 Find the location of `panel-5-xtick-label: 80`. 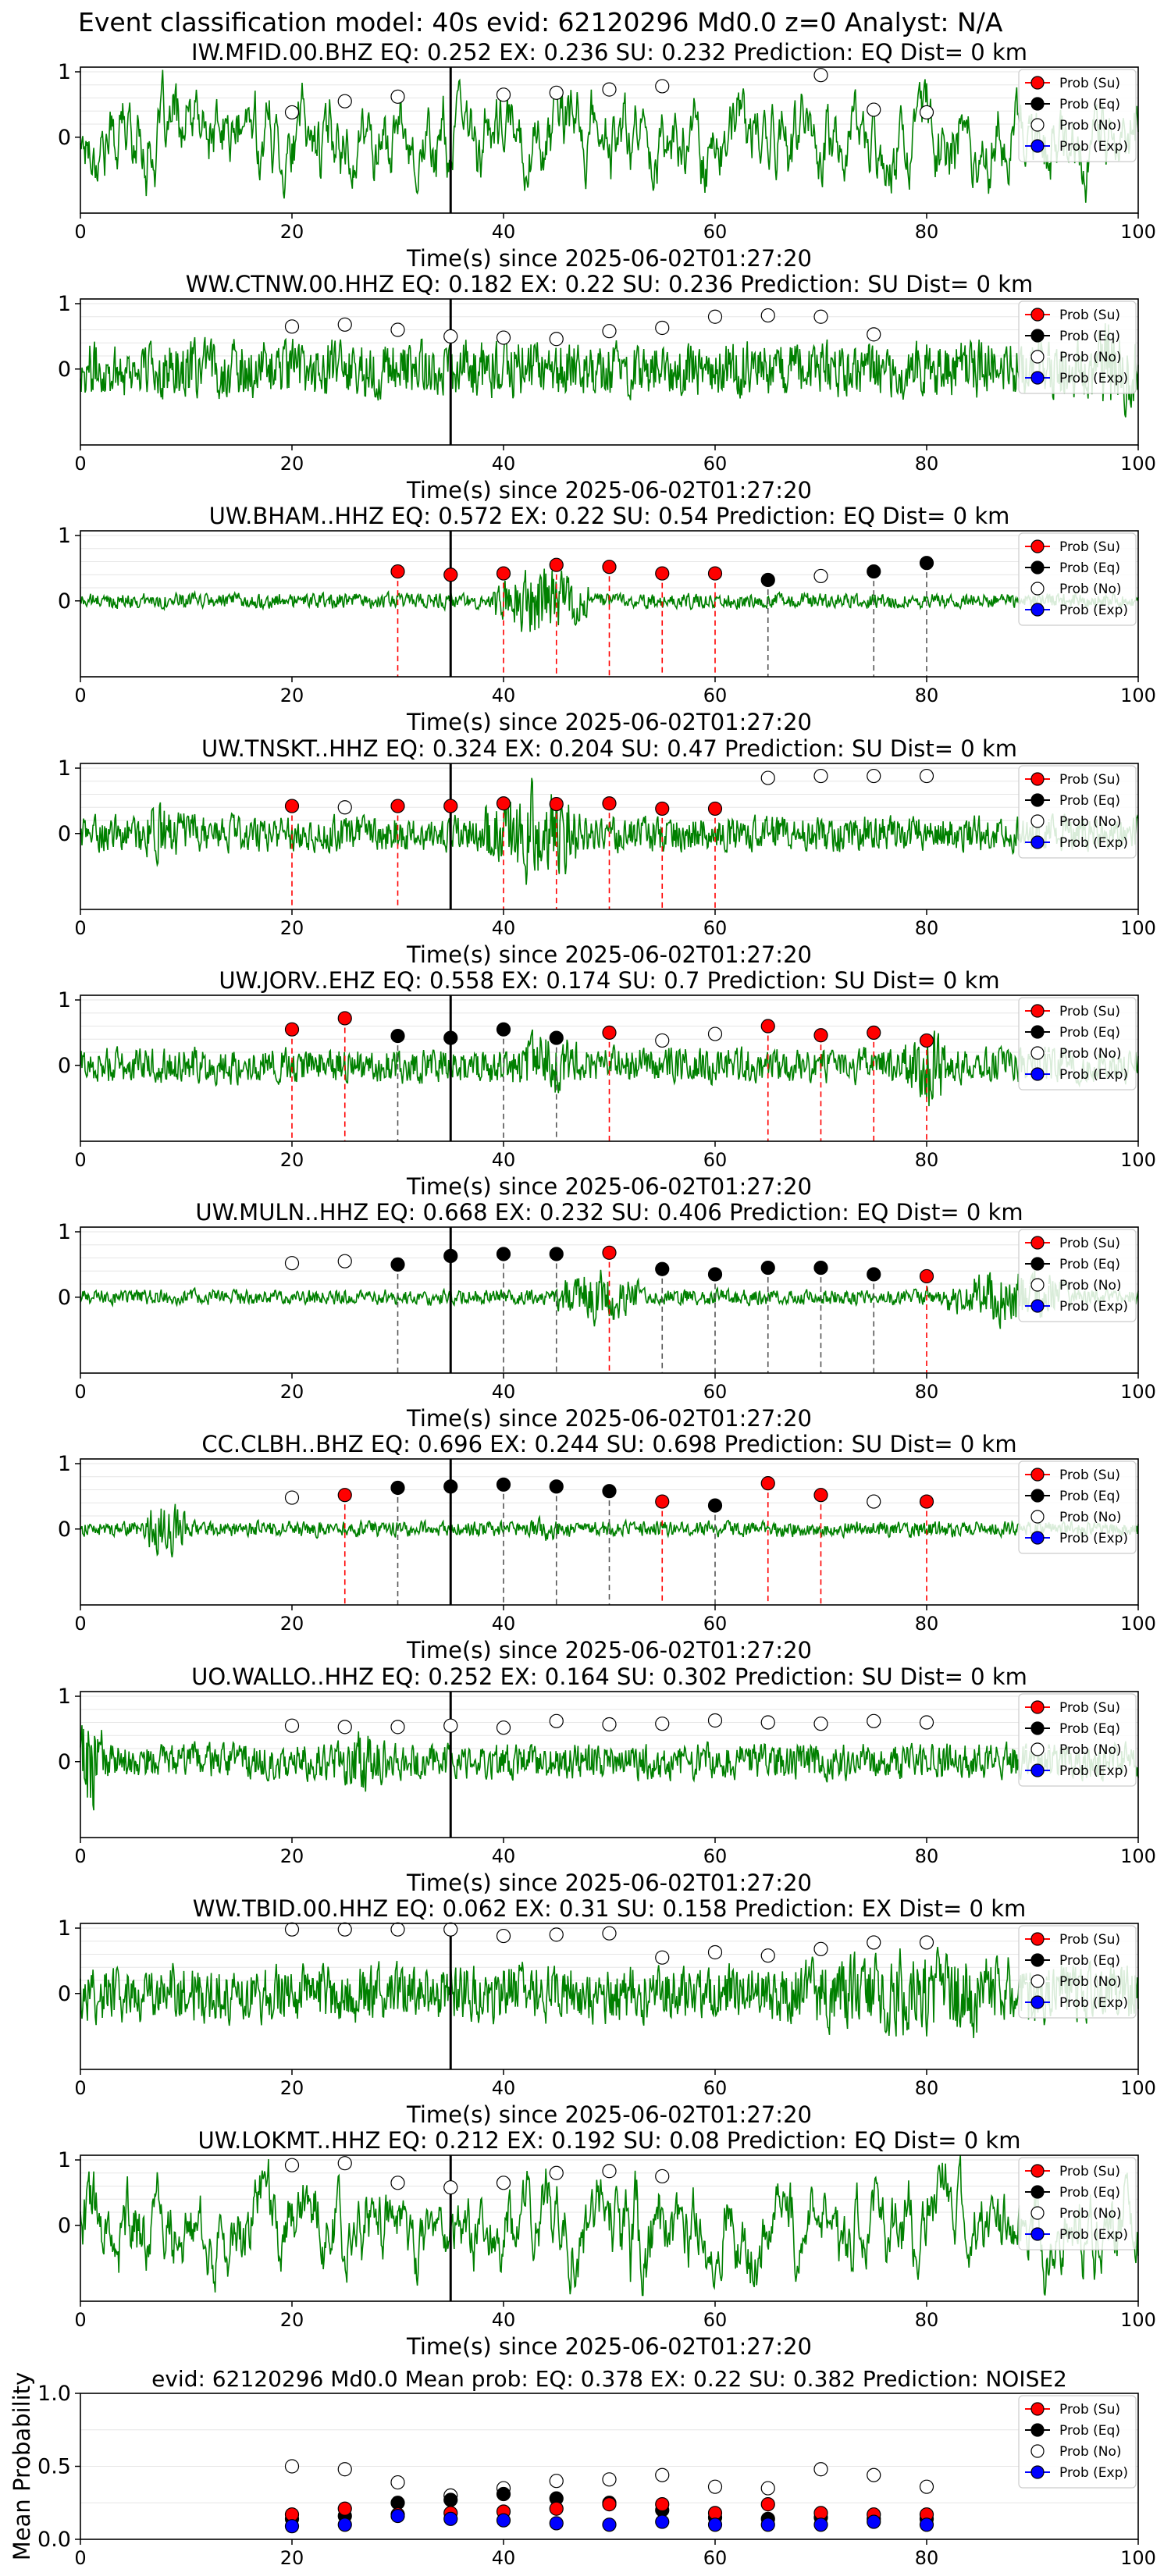

panel-5-xtick-label: 80 is located at coordinates (927, 1160).